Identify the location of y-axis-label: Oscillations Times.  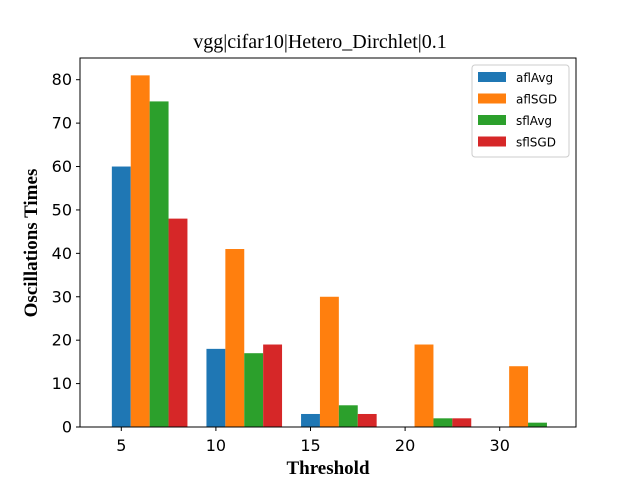
(31, 243).